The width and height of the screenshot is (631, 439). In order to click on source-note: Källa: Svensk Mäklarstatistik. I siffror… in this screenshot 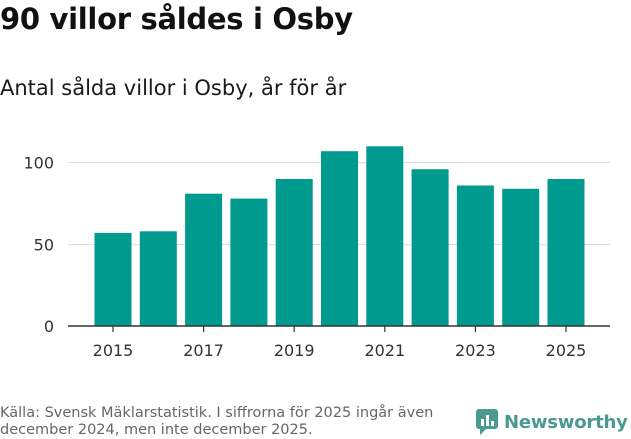, I will do `click(217, 421)`.